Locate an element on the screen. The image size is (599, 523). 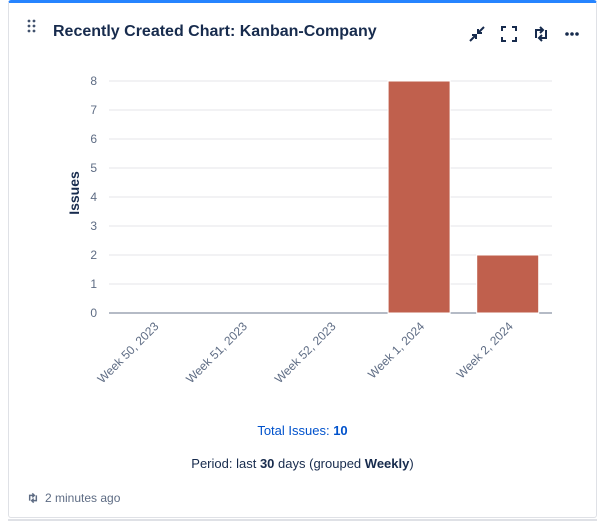
minimize-icon is located at coordinates (477, 34).